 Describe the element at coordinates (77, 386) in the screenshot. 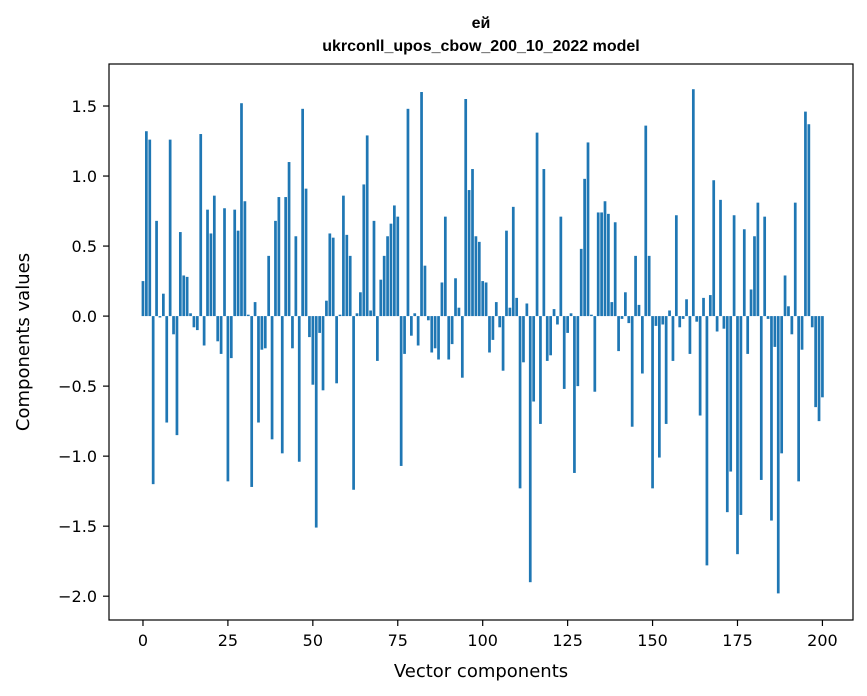

I see `y-tick-label: −0.5` at that location.